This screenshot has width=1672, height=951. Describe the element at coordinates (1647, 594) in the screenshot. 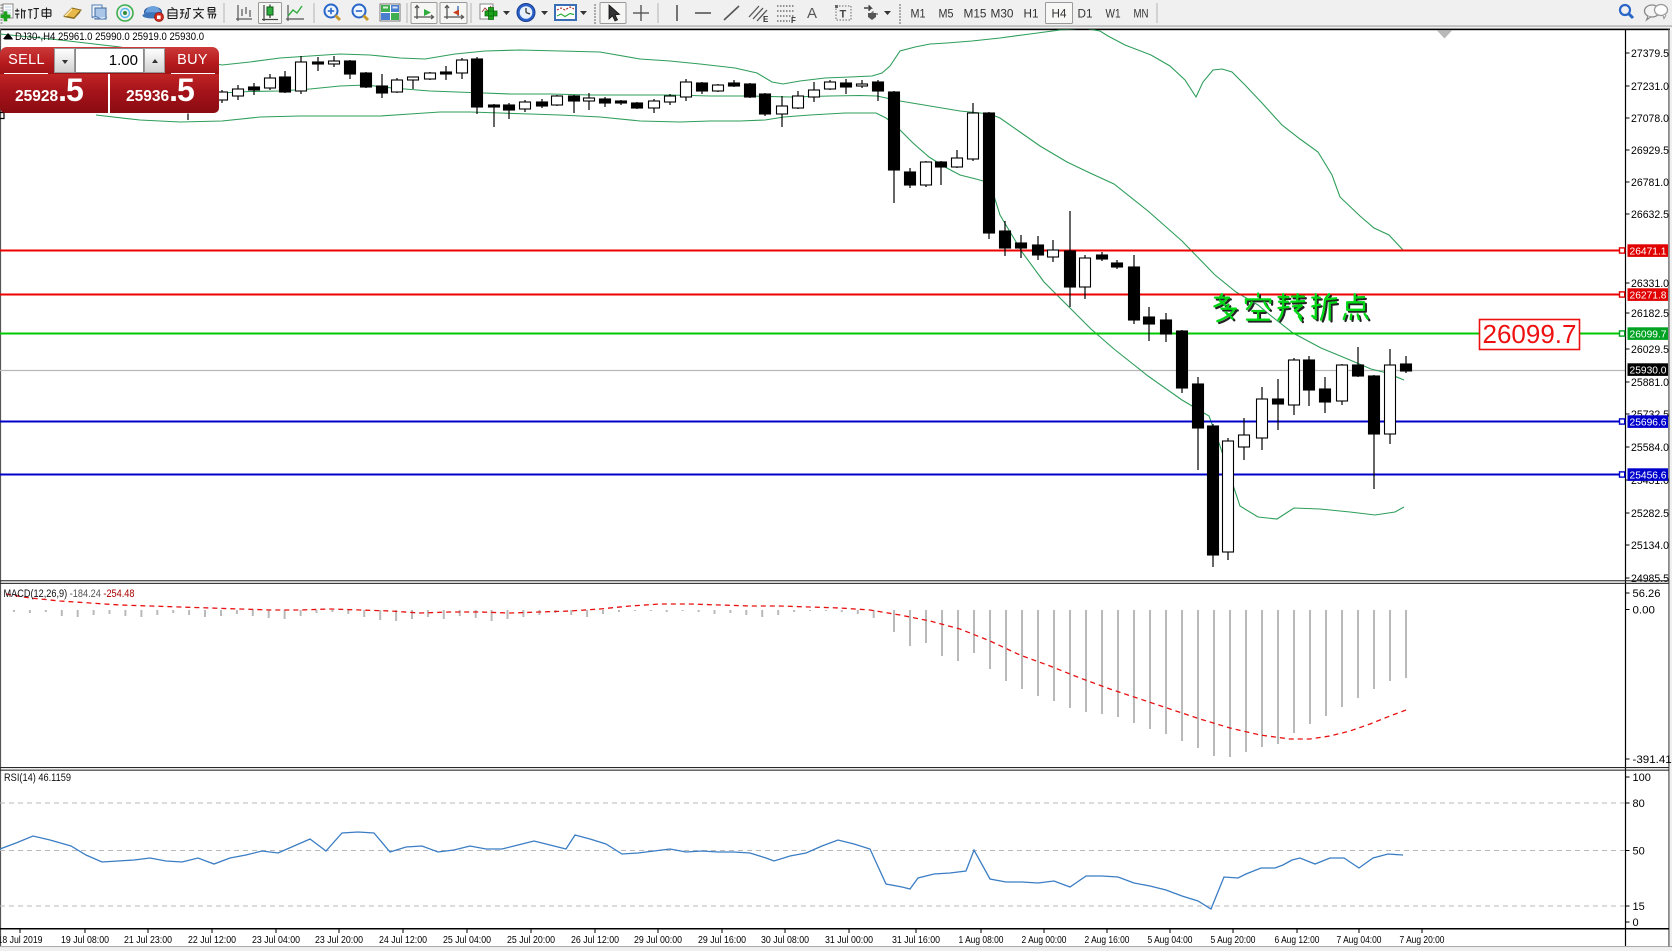

I see `svg-text: 56.26` at that location.